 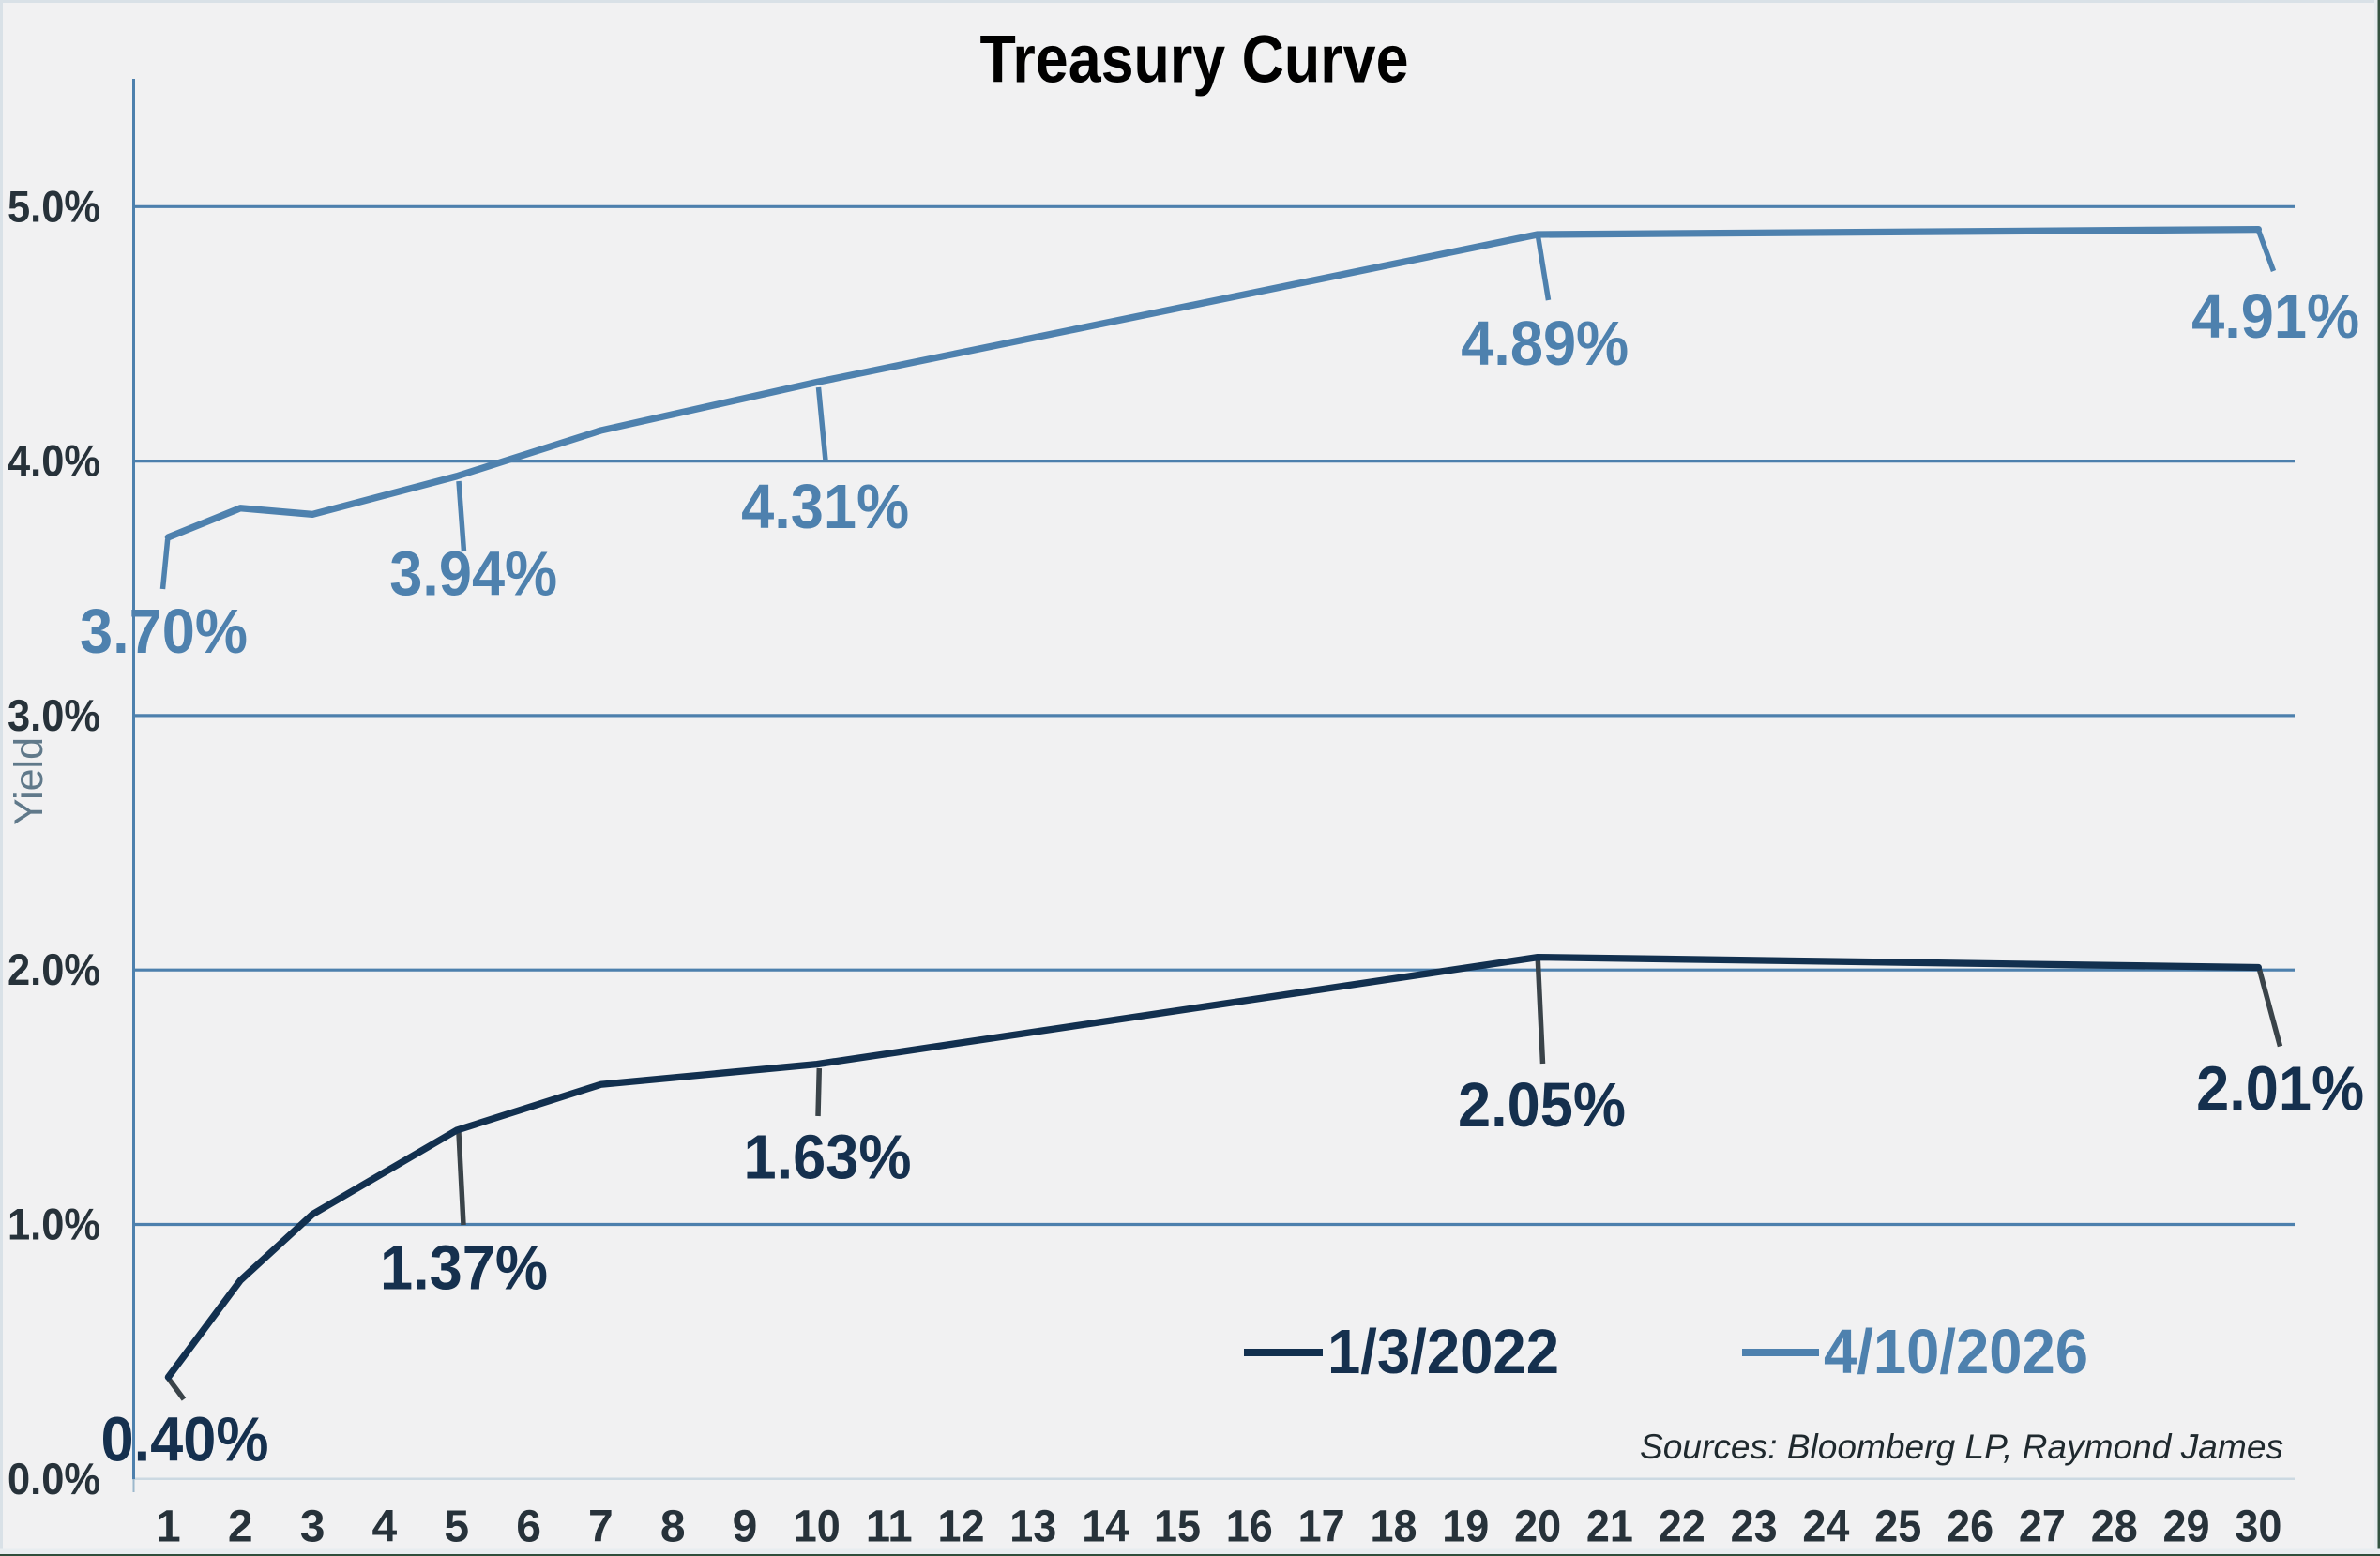 What do you see at coordinates (185, 1440) in the screenshot?
I see `svg-text: 0.40%` at bounding box center [185, 1440].